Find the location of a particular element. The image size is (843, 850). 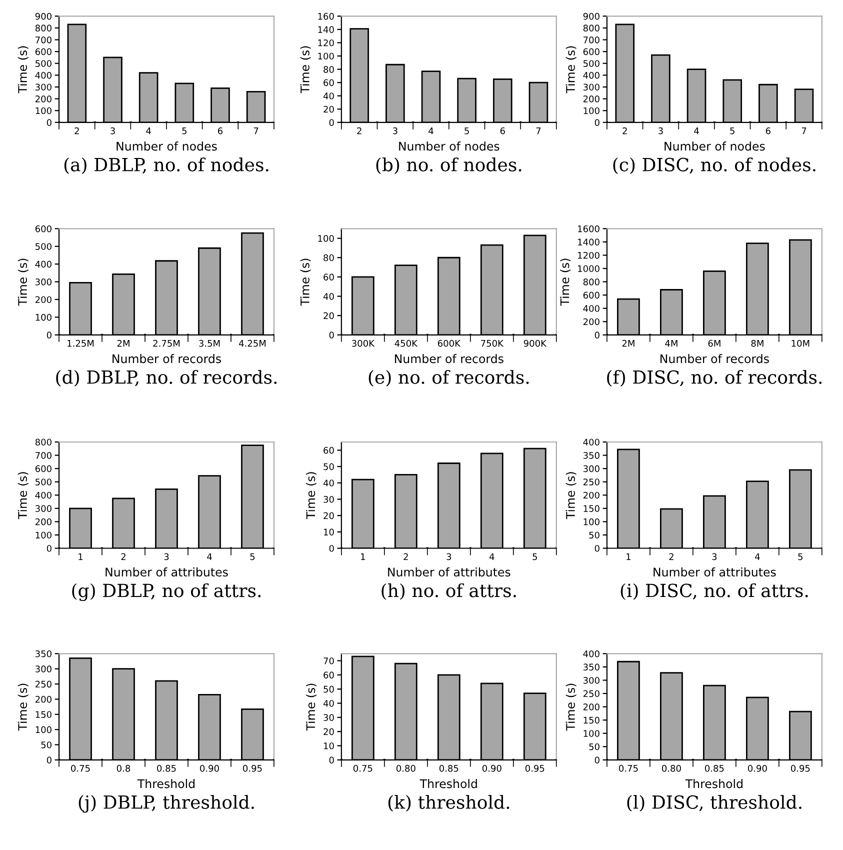

y-tick-label: 700 is located at coordinates (44, 40).